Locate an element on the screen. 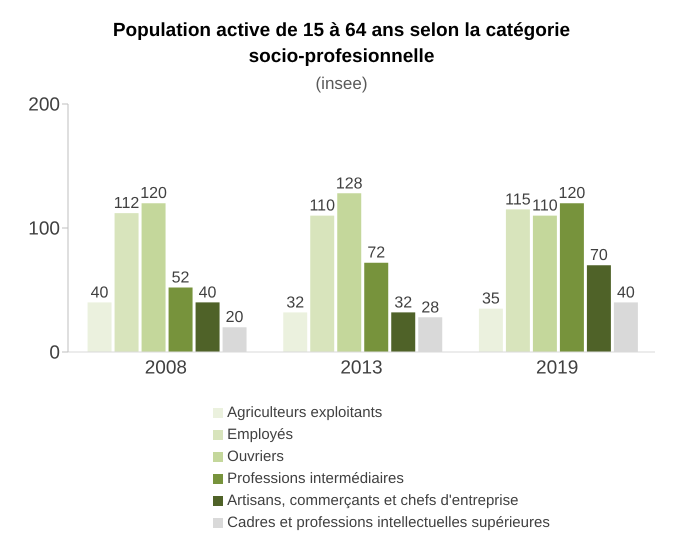  data-label: 20 is located at coordinates (235, 317).